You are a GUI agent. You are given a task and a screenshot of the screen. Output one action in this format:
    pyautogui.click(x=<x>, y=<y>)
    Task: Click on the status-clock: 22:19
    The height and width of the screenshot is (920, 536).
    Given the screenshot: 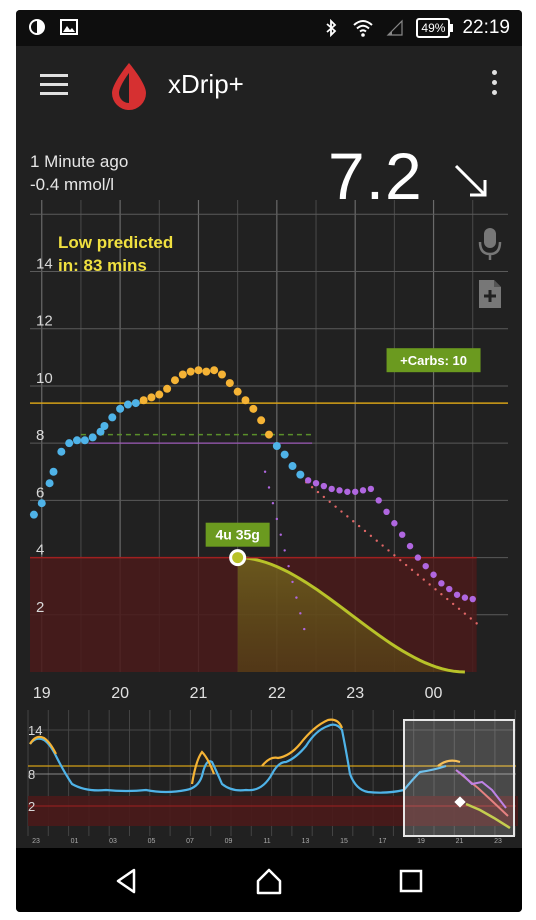 What is the action you would take?
    pyautogui.click(x=486, y=27)
    